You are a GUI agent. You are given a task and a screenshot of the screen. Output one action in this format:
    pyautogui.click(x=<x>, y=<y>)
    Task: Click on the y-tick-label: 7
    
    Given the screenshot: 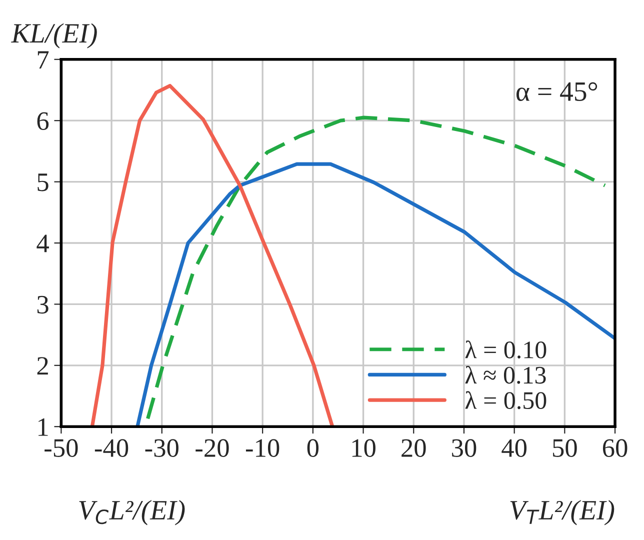 What is the action you would take?
    pyautogui.click(x=43, y=60)
    